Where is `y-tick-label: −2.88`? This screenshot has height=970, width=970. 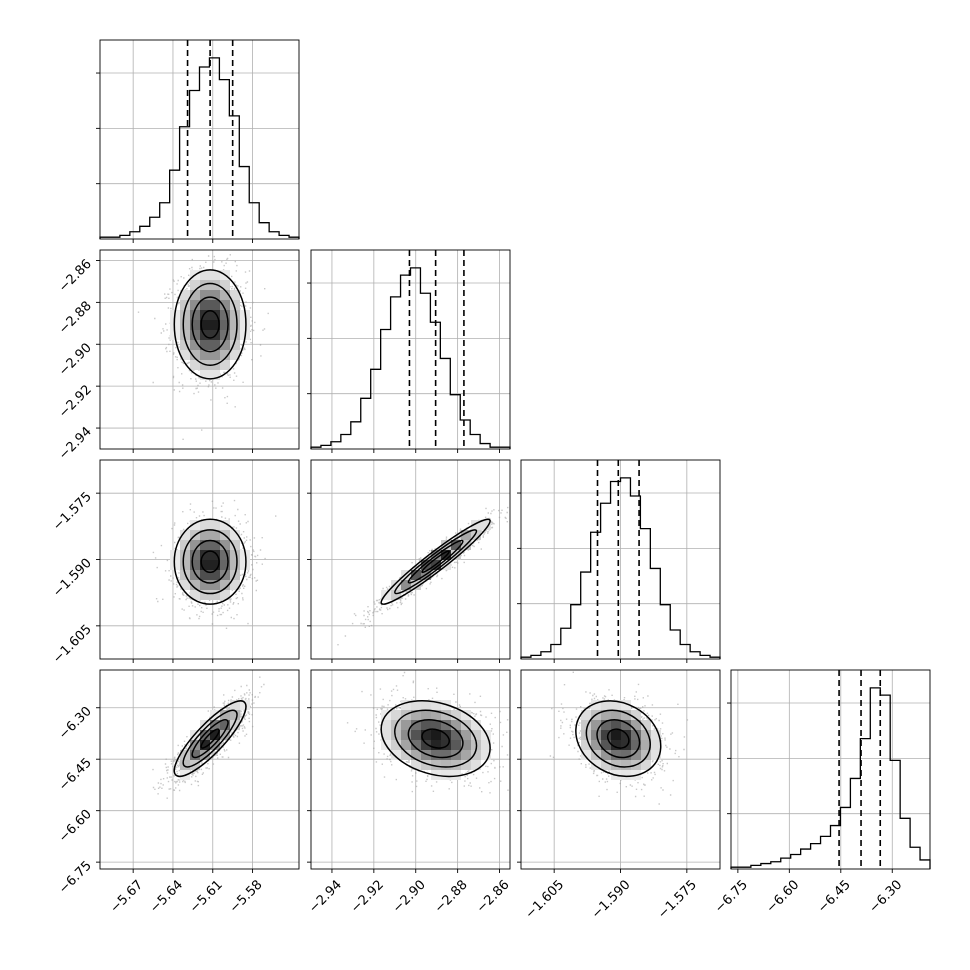
y-tick-label: −2.88 is located at coordinates (75, 318).